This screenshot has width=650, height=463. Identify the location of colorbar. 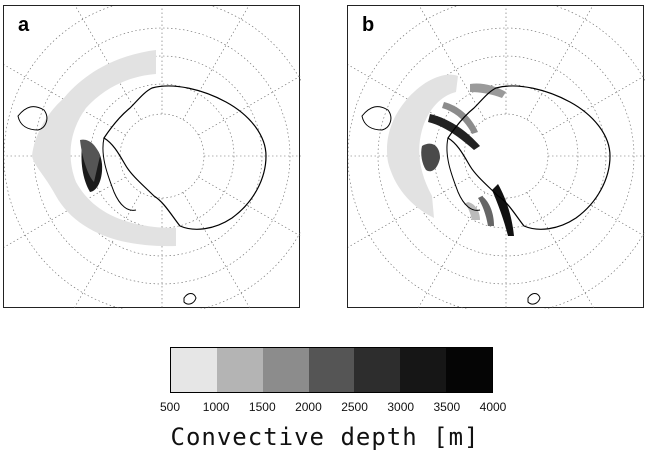
(331, 370).